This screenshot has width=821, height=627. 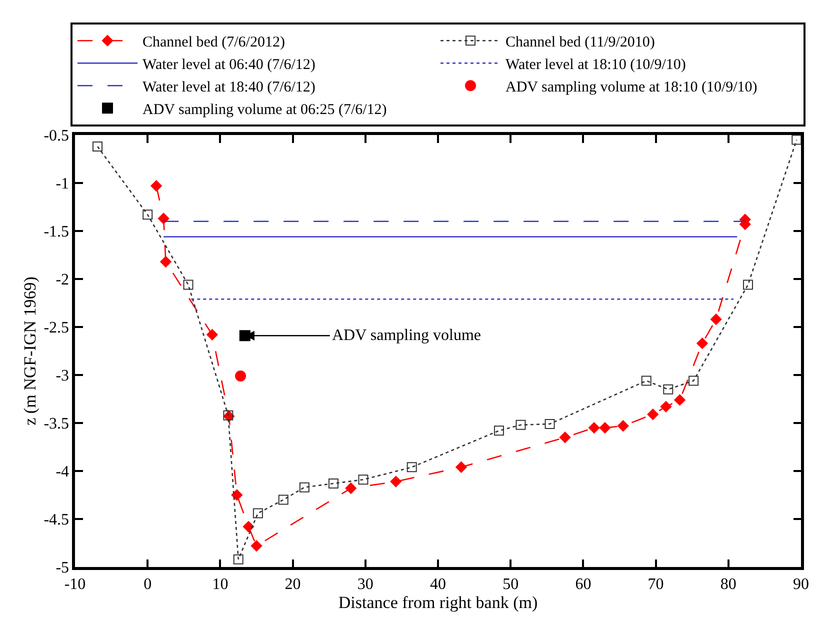 What do you see at coordinates (57, 328) in the screenshot?
I see `y-tick-label: -2.5` at bounding box center [57, 328].